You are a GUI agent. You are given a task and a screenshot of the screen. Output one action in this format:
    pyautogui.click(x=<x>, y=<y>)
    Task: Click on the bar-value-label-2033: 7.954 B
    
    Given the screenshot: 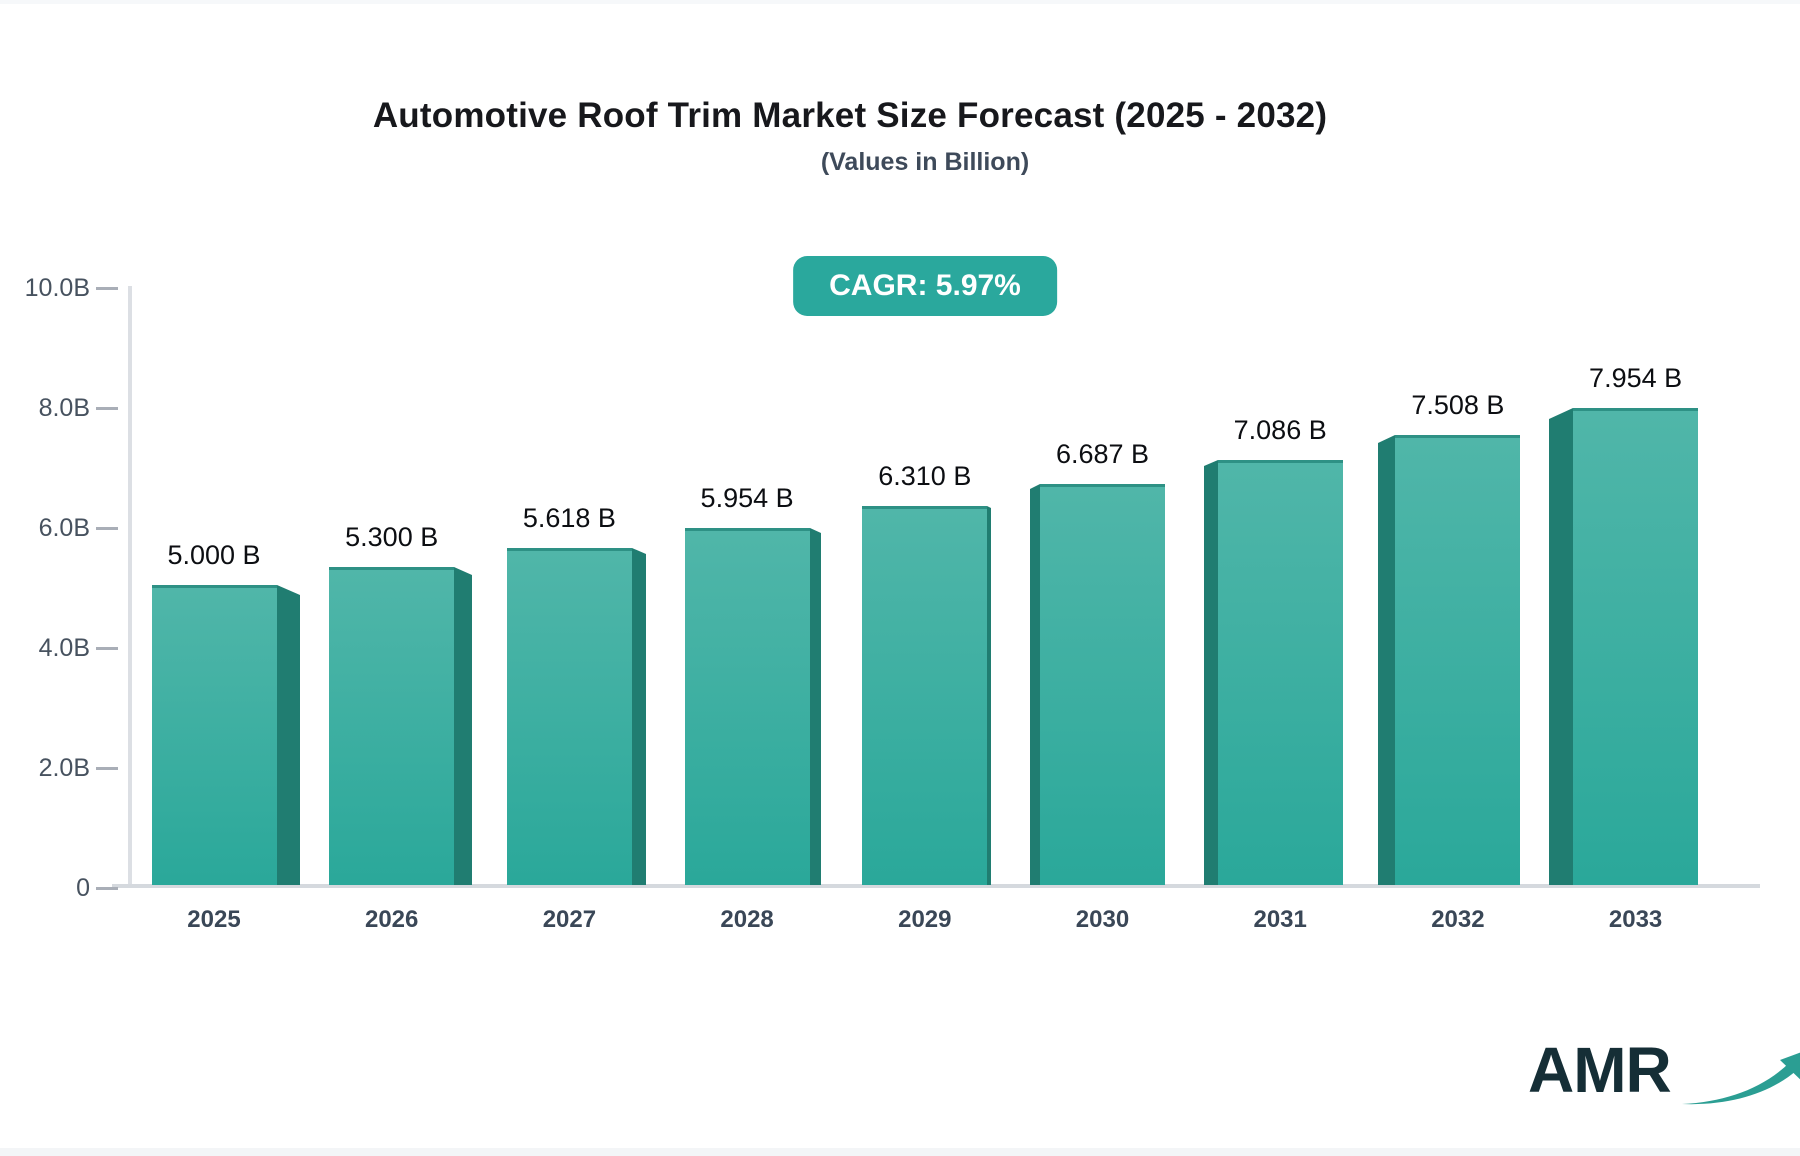 What is the action you would take?
    pyautogui.click(x=1636, y=378)
    